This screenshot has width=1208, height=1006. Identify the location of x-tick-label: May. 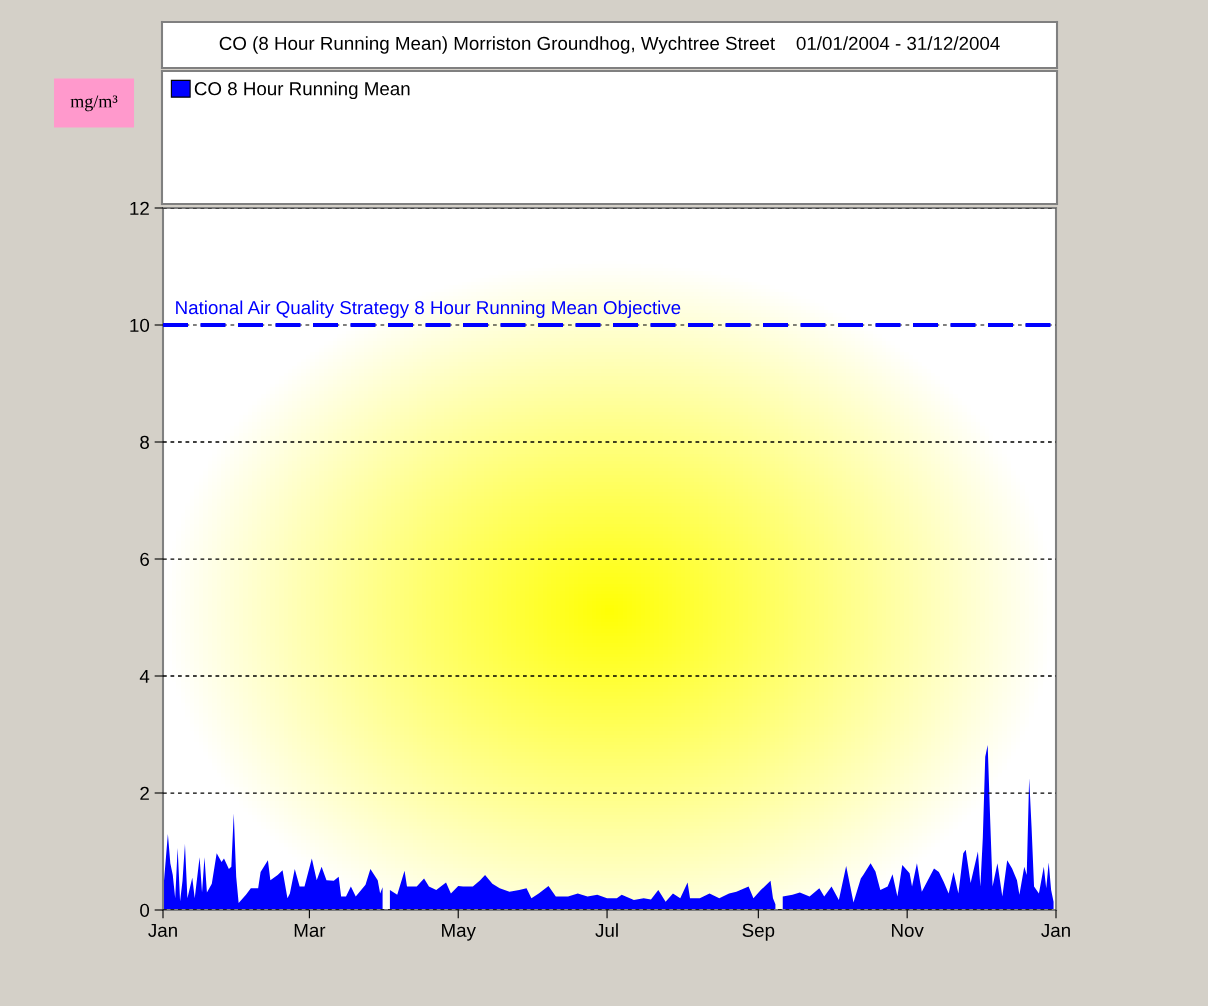
(459, 932).